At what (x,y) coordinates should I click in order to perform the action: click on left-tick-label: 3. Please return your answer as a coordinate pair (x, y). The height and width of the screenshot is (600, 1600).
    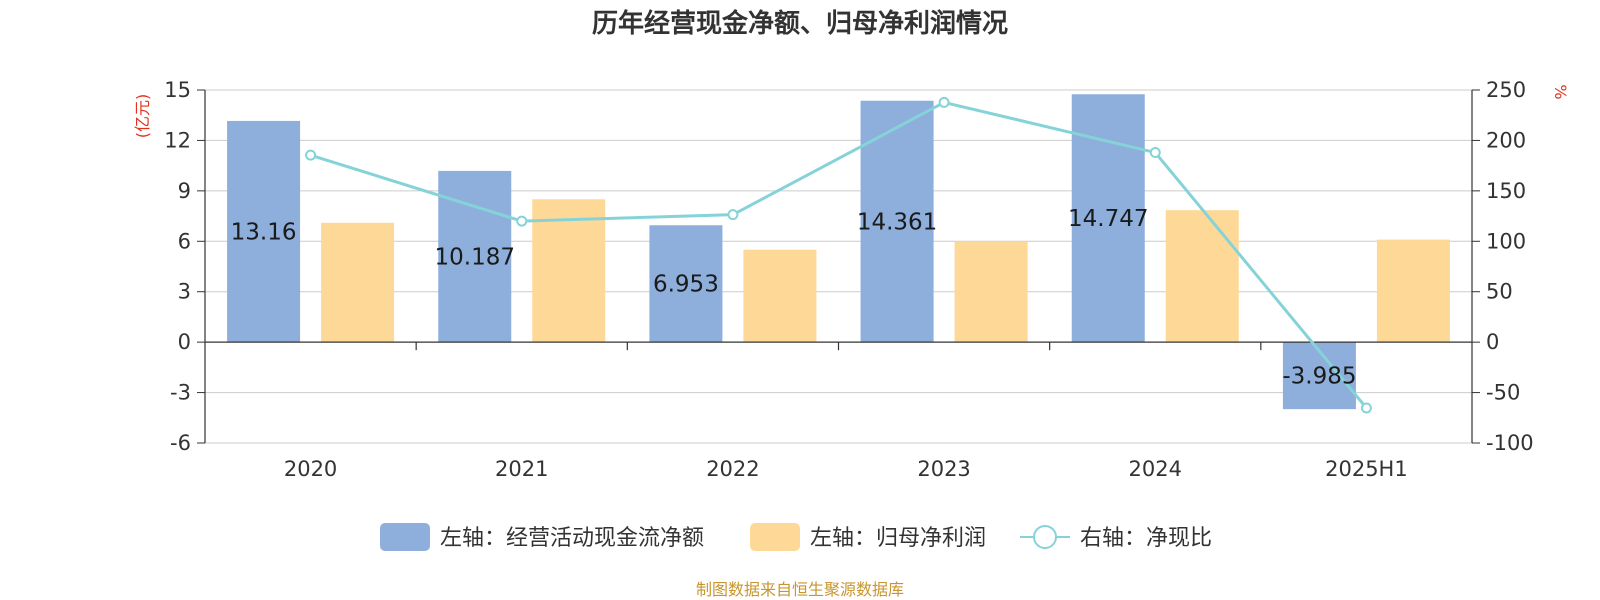
    Looking at the image, I should click on (184, 292).